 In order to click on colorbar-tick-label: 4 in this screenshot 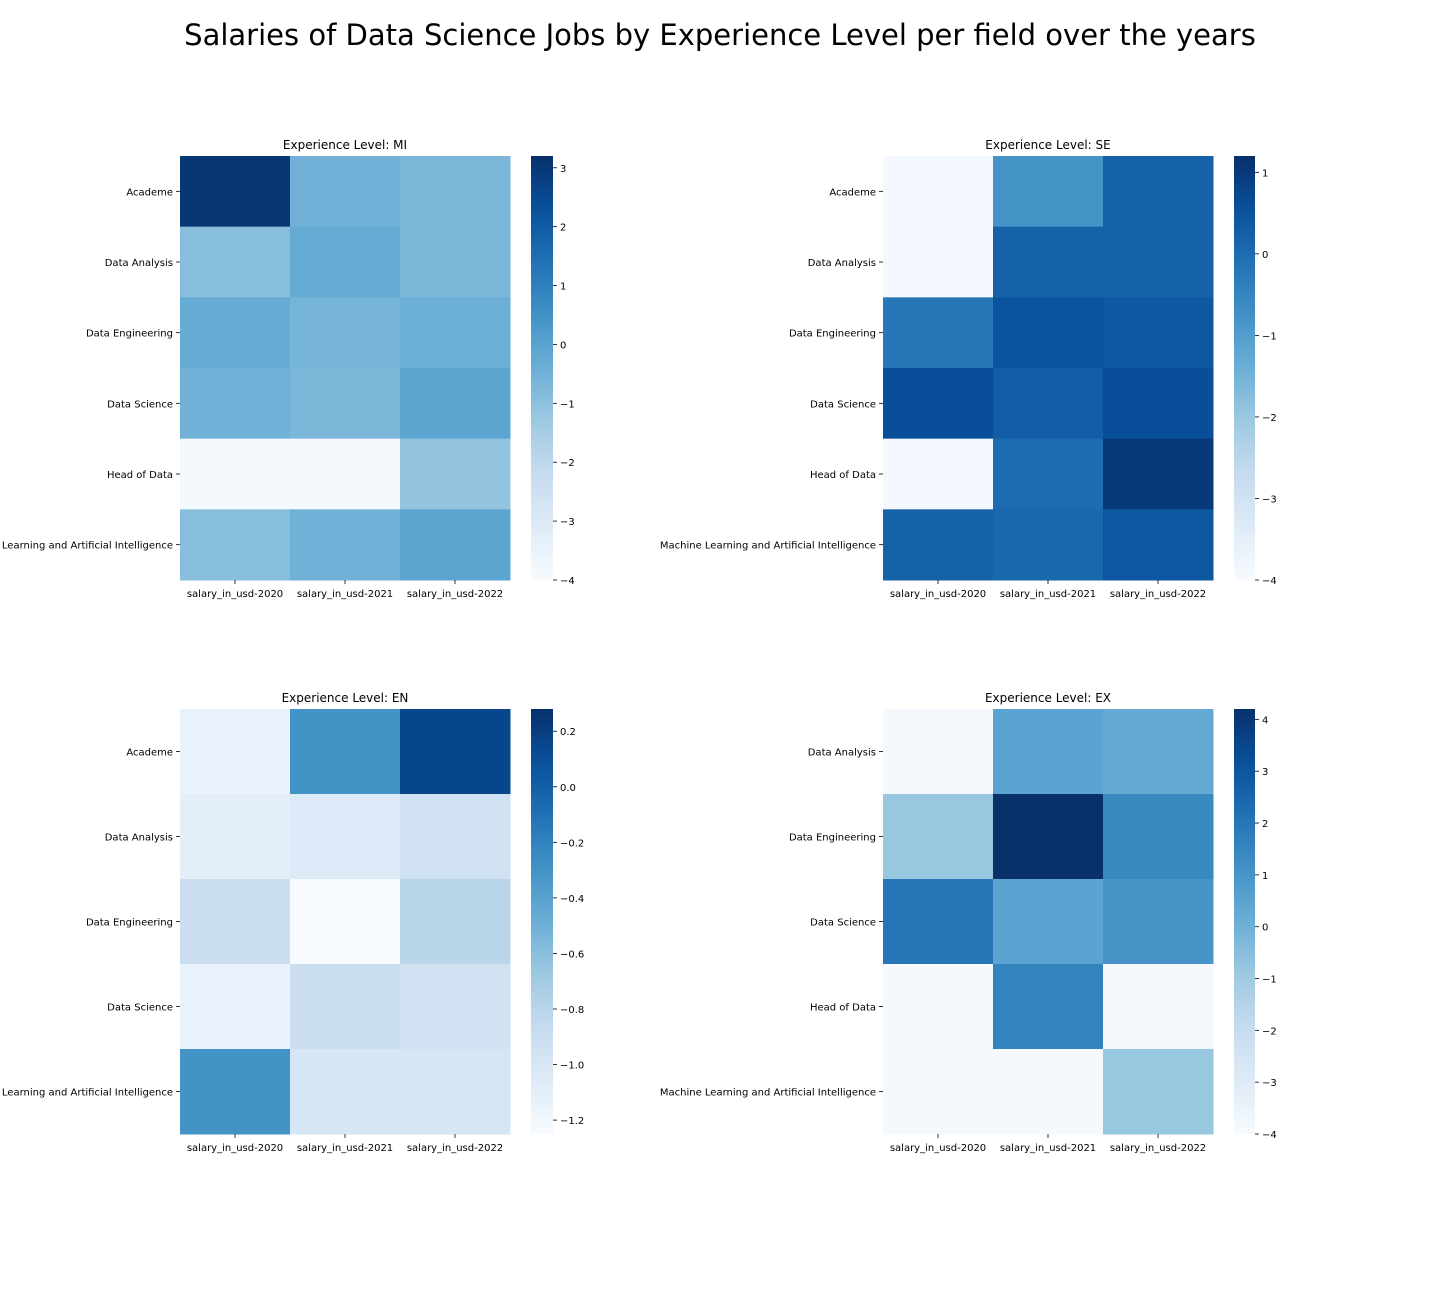, I will do `click(1265, 720)`.